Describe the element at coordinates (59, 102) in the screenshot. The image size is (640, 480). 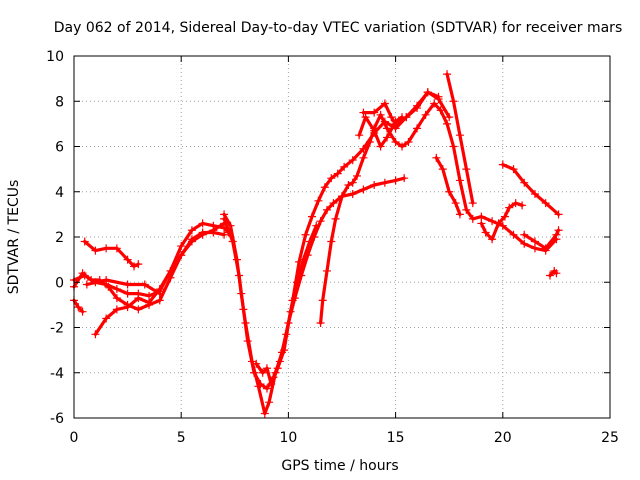
I see `y-tick-label: 8` at that location.